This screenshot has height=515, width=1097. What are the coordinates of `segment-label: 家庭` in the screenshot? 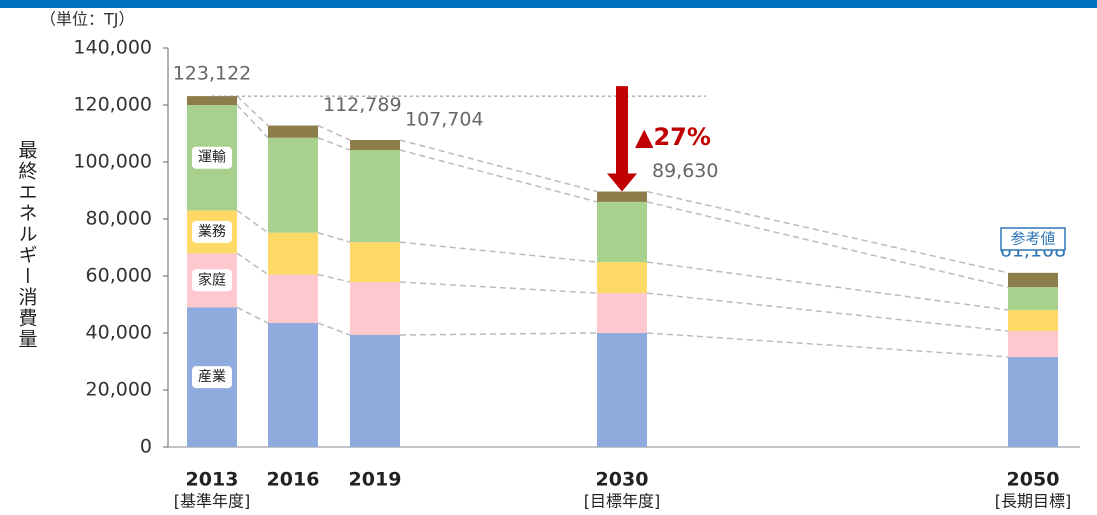 It's located at (212, 279).